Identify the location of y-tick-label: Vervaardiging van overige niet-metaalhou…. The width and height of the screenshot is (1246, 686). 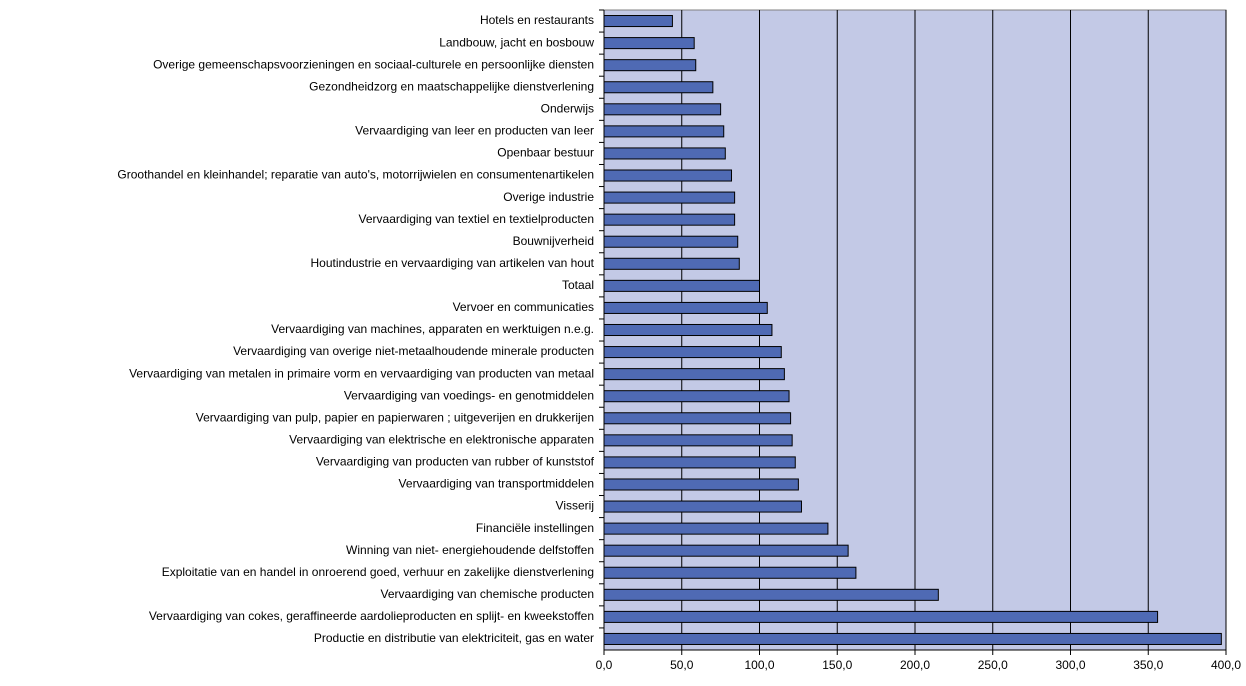
(413, 351).